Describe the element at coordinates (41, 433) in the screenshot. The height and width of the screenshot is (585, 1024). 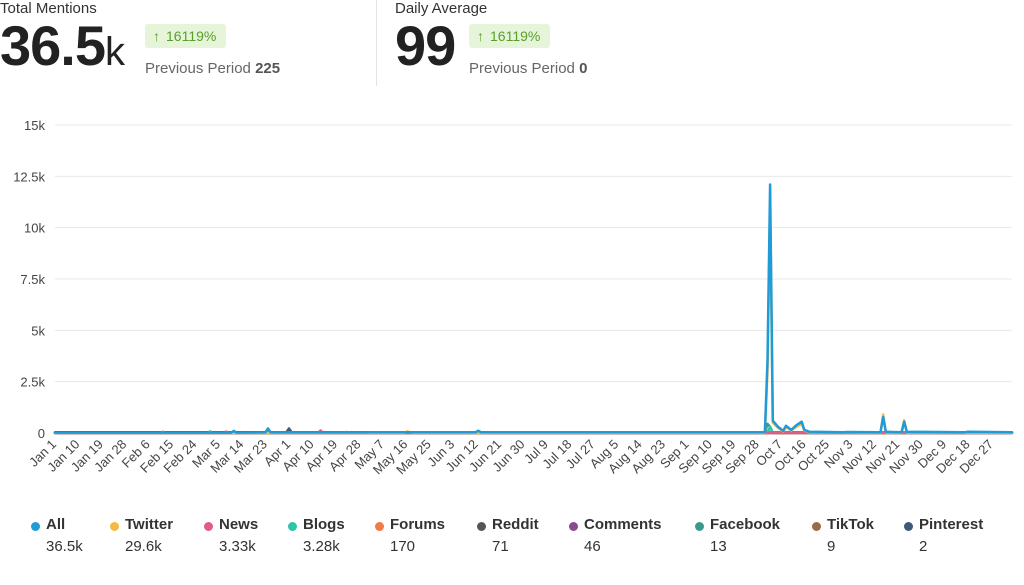
I see `y-tick-label: 0` at that location.